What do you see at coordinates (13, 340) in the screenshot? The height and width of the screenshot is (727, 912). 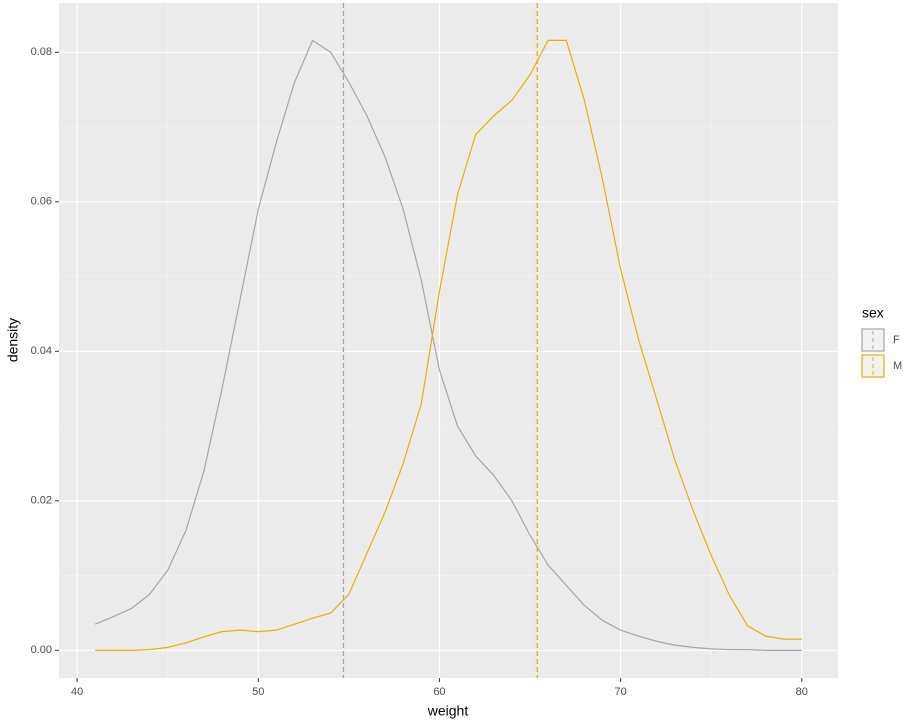 I see `y-axis-title: density` at bounding box center [13, 340].